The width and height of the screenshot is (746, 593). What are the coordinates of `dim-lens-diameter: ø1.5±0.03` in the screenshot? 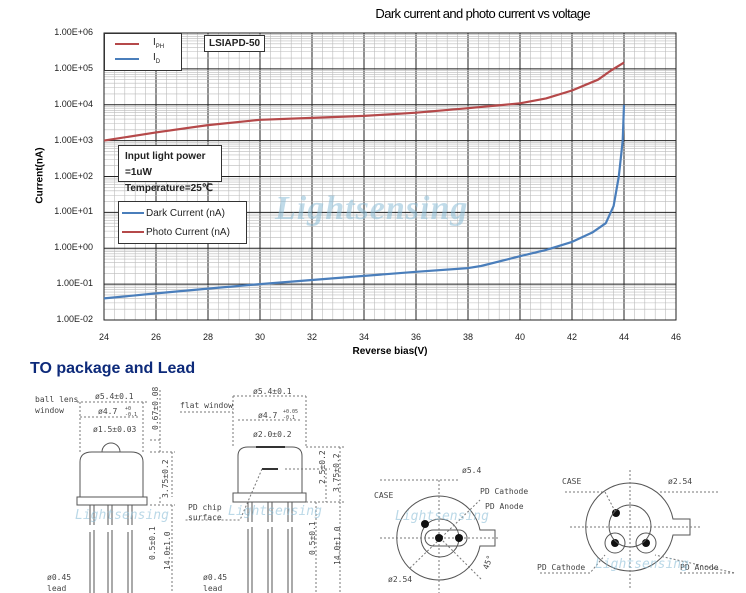 It's located at (115, 429).